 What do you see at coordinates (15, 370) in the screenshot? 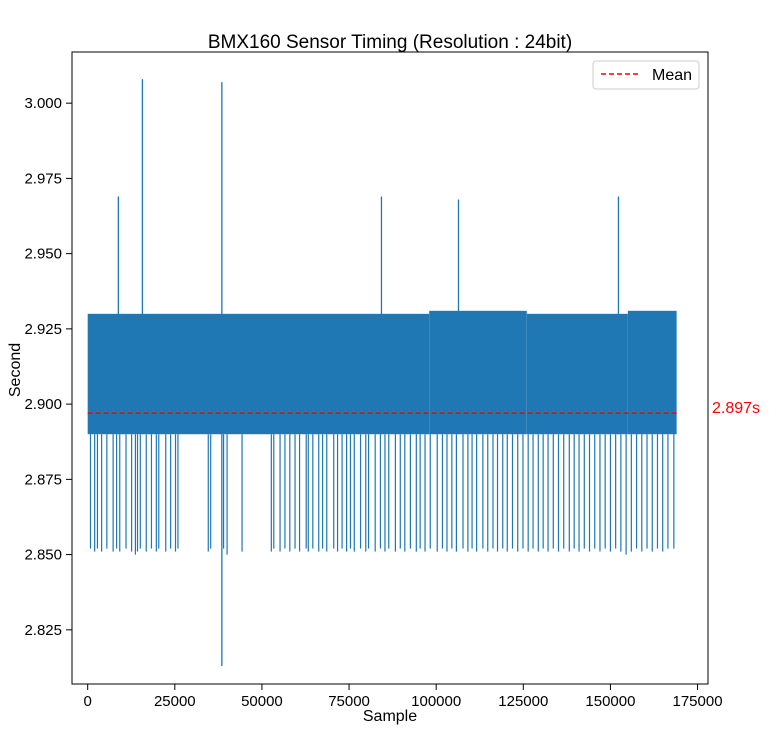
I see `y-axis-label: Second` at bounding box center [15, 370].